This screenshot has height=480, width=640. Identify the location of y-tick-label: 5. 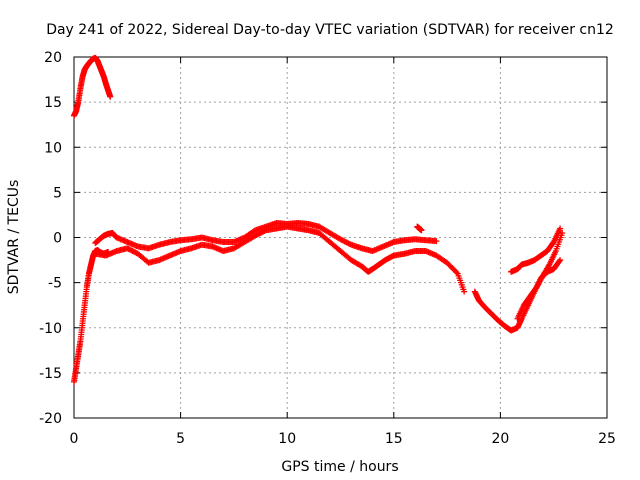
(57, 193).